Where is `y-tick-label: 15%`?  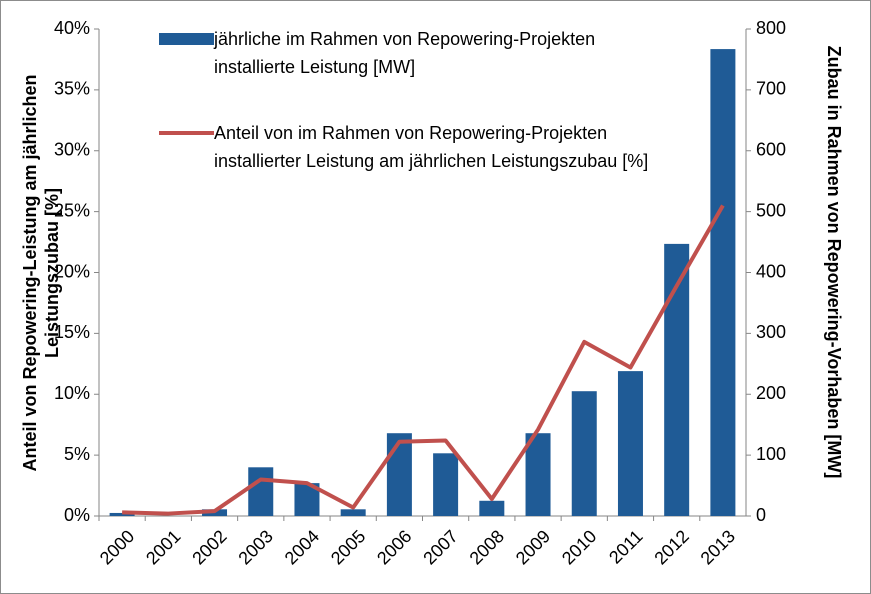 y-tick-label: 15% is located at coordinates (72, 332).